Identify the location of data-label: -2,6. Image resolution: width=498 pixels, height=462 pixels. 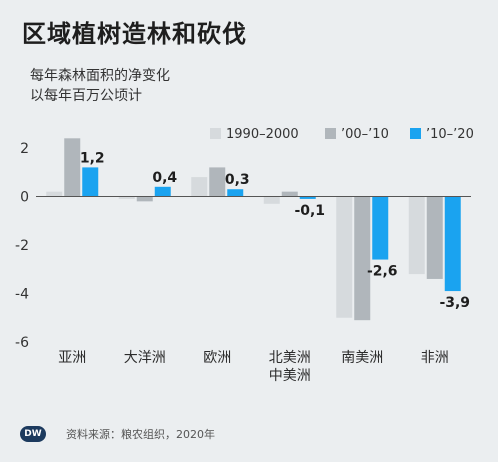
(382, 272).